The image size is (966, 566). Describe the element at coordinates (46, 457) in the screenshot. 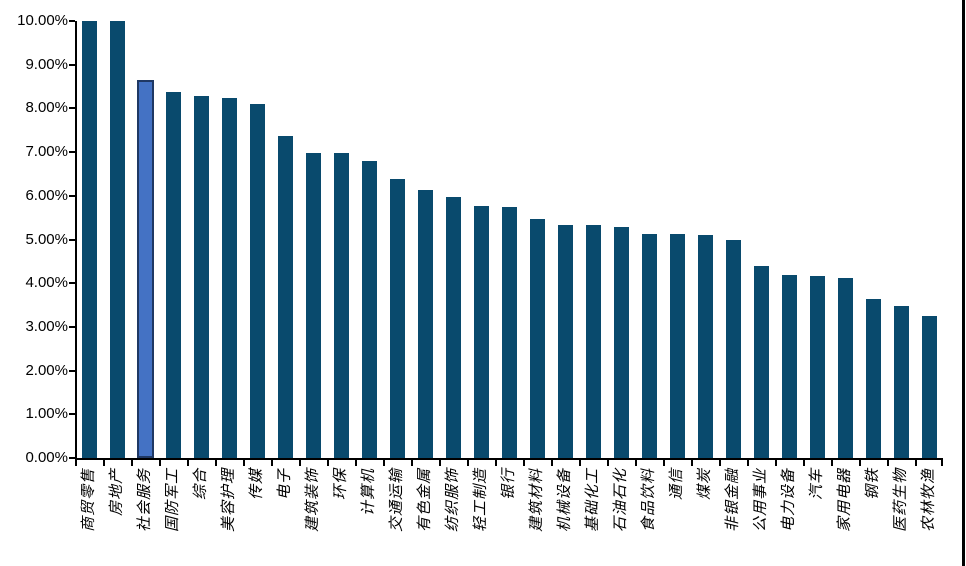

I see `y-axis-tick-label: 0.00%` at that location.